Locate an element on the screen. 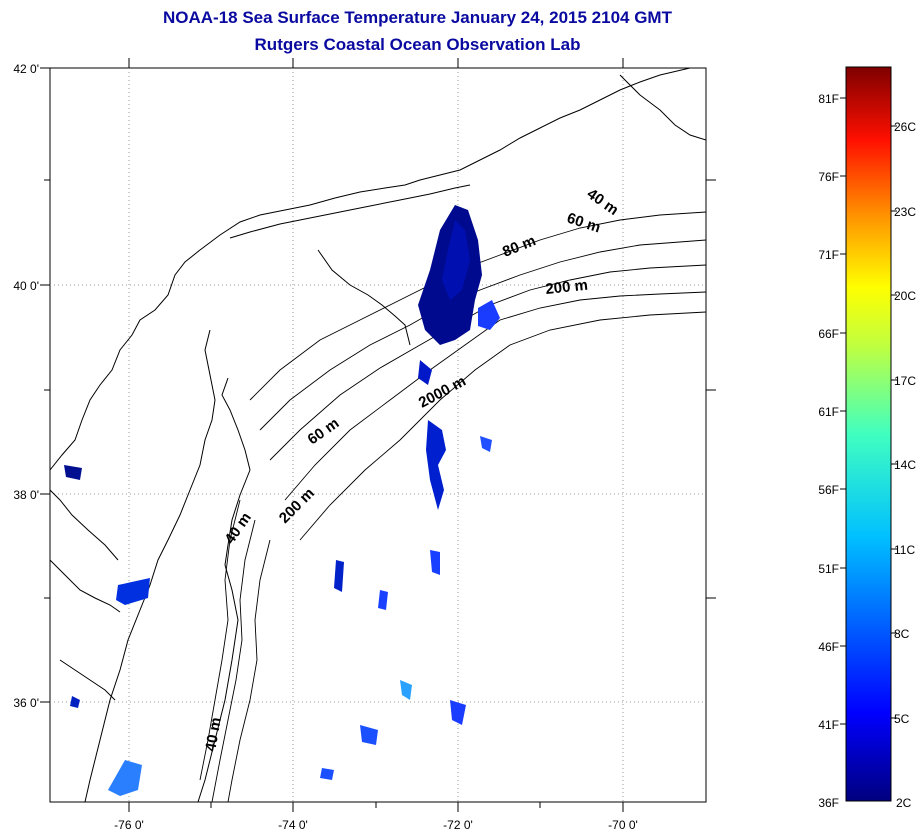 The height and width of the screenshot is (832, 920). colorbar-c-label: 17C is located at coordinates (905, 381).